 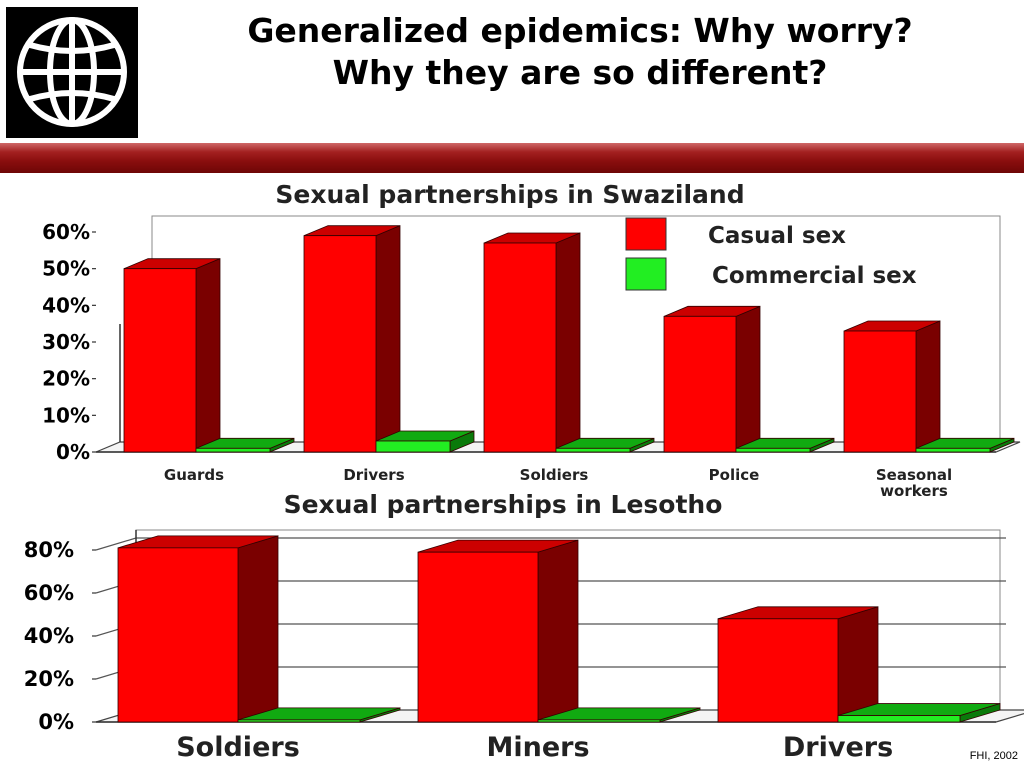 I want to click on bar-casual-miners-side, so click(x=558, y=631).